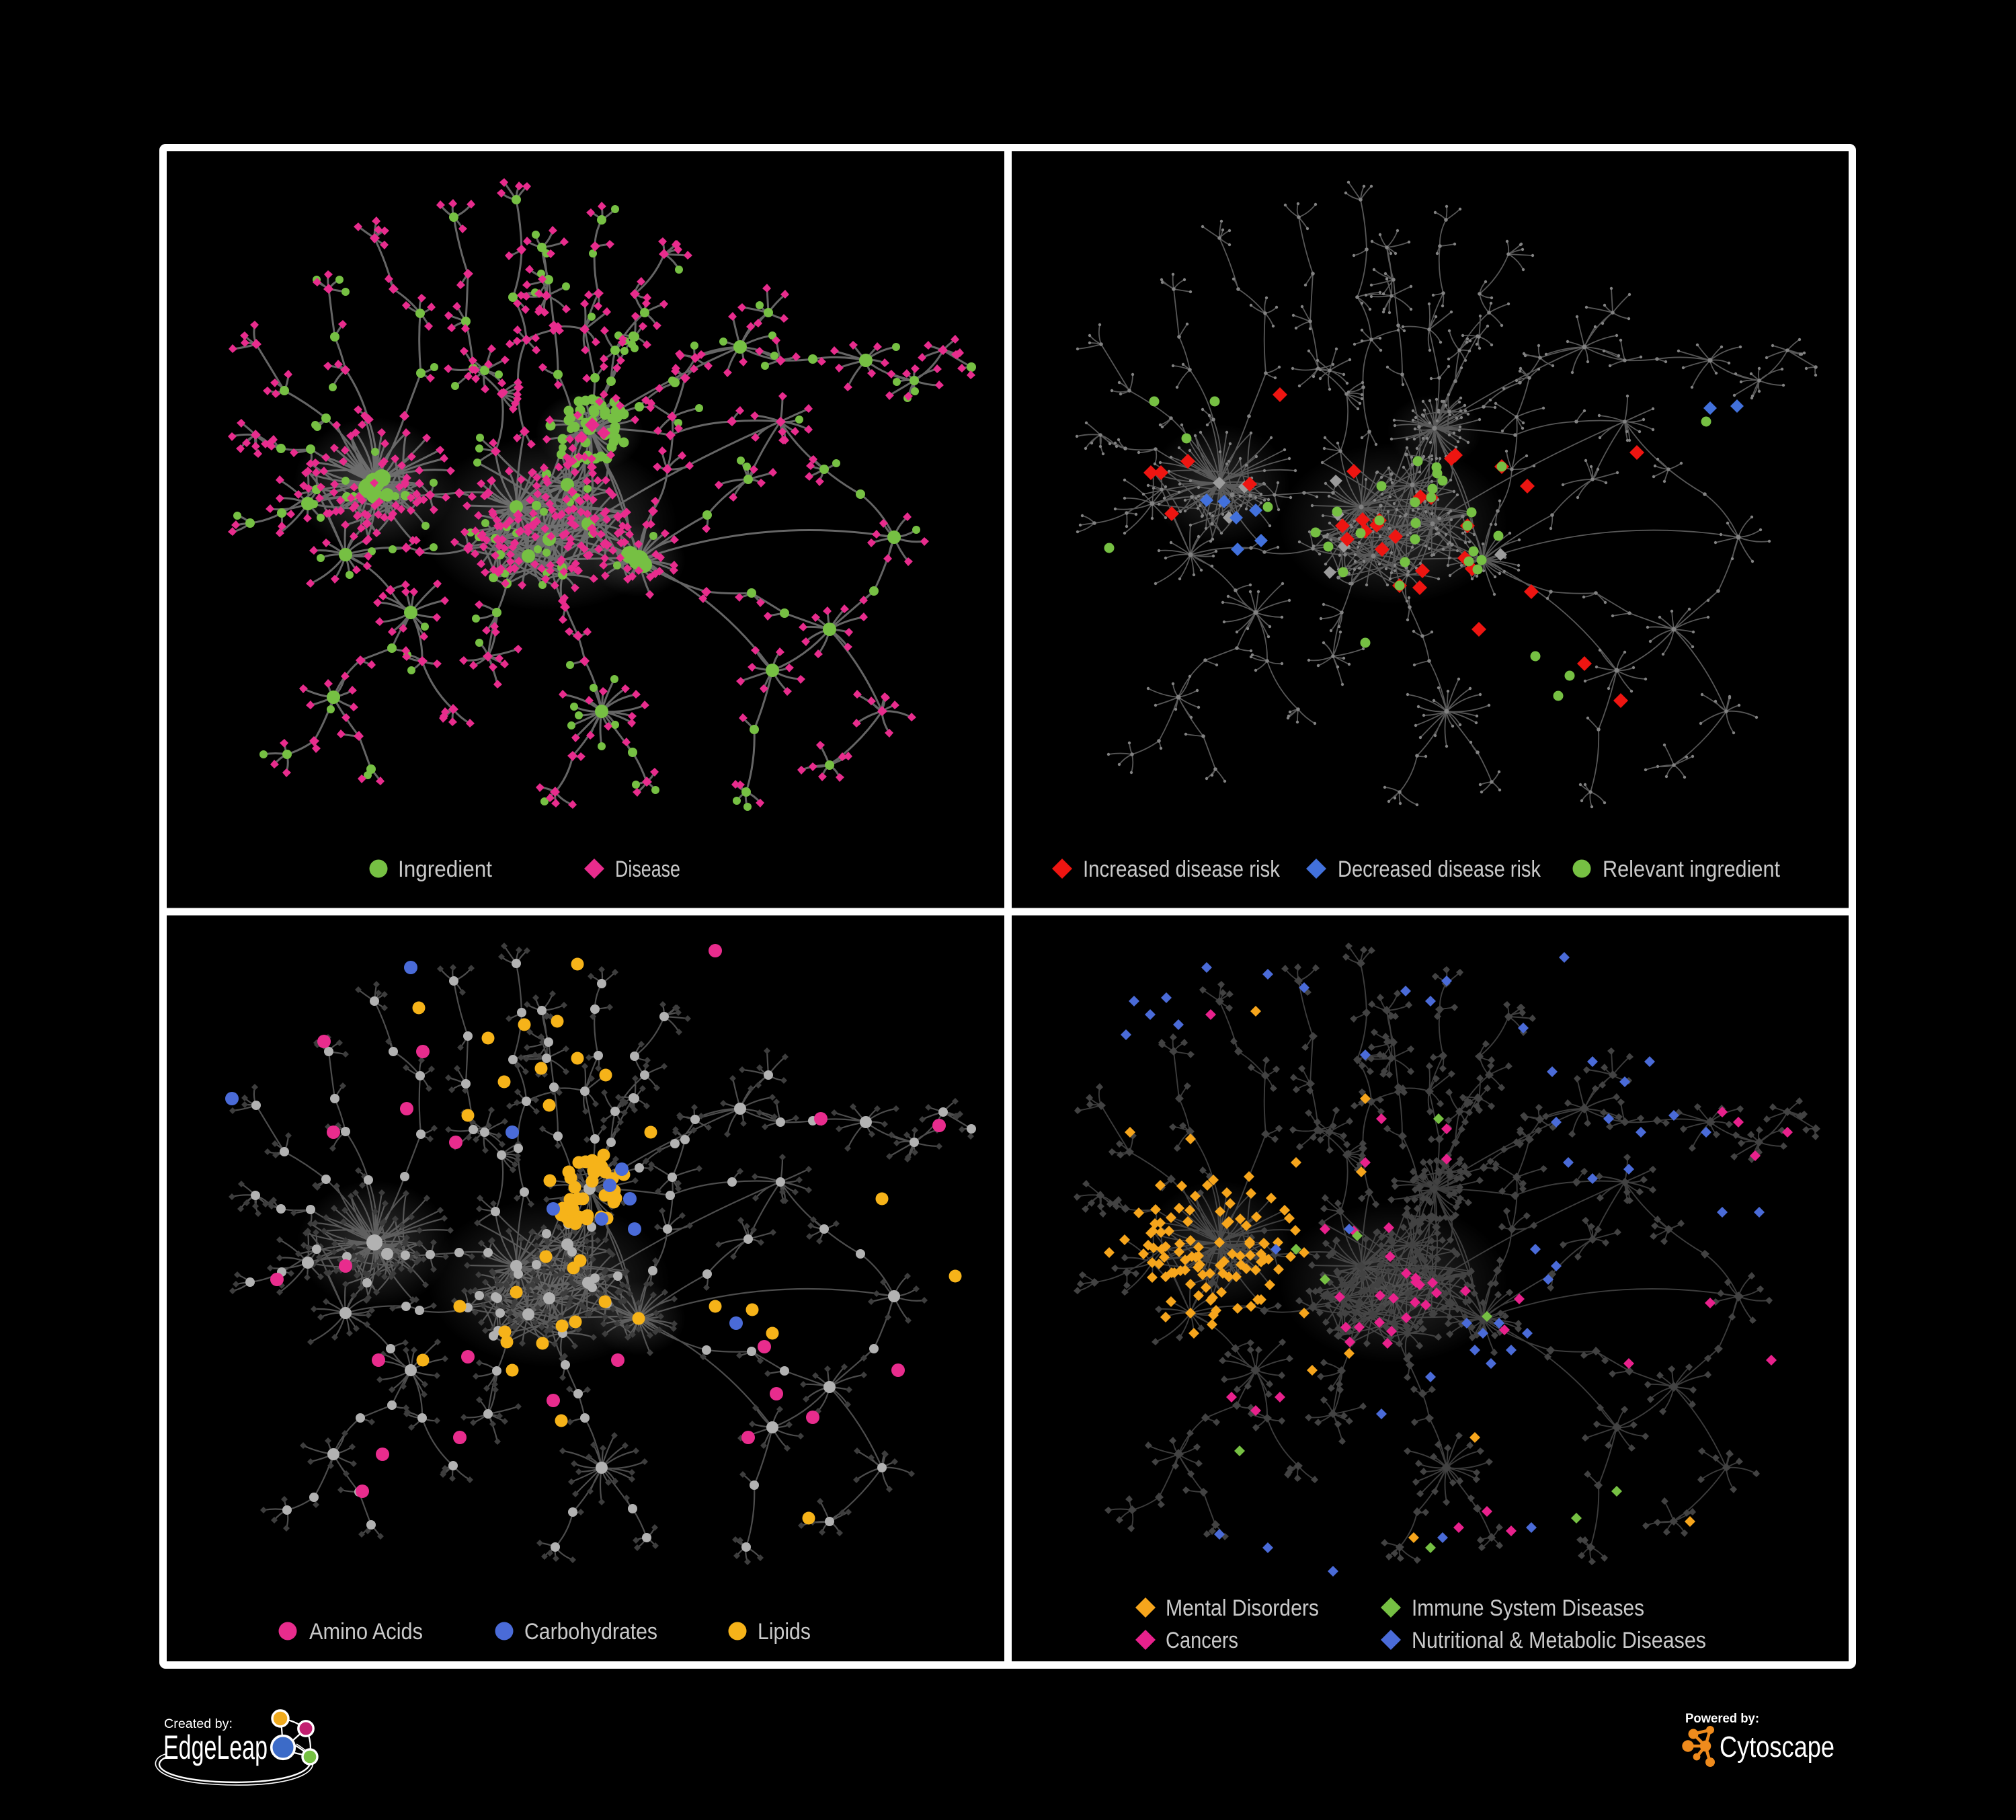  What do you see at coordinates (1182, 869) in the screenshot?
I see `svg-text: Increased disease risk` at bounding box center [1182, 869].